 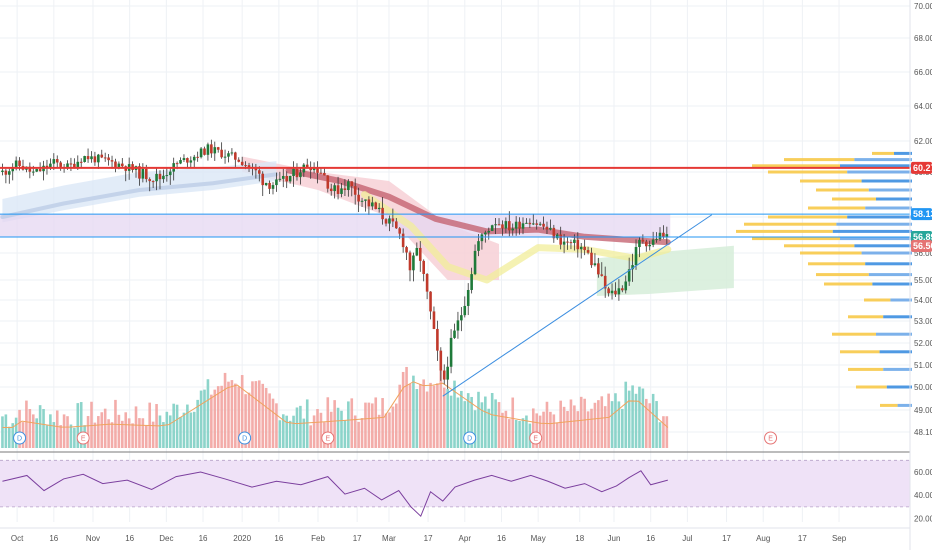 I want to click on event-marker-label: D, so click(x=469, y=439).